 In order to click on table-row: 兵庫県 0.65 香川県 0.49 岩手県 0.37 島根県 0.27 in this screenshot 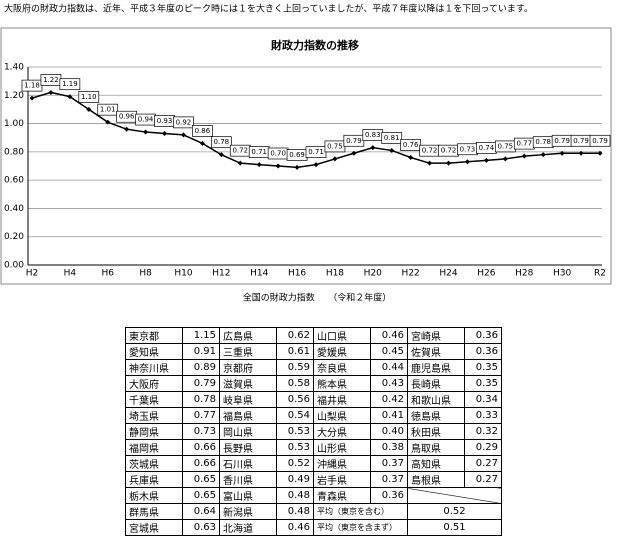, I will do `click(313, 479)`.